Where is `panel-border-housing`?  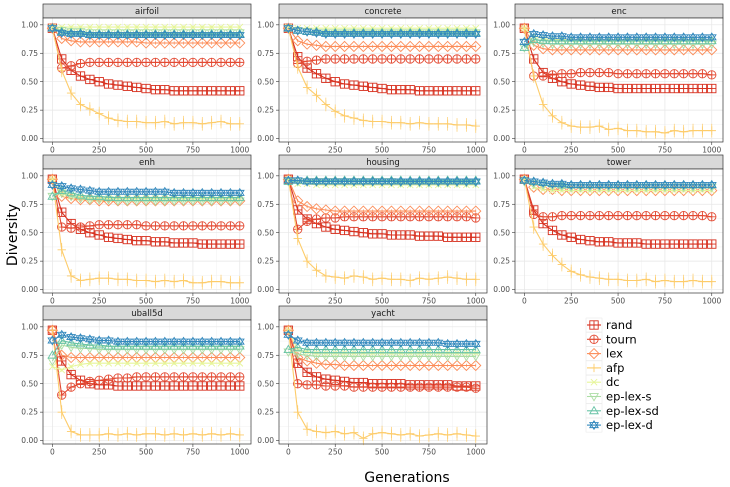
panel-border-housing is located at coordinates (383, 231).